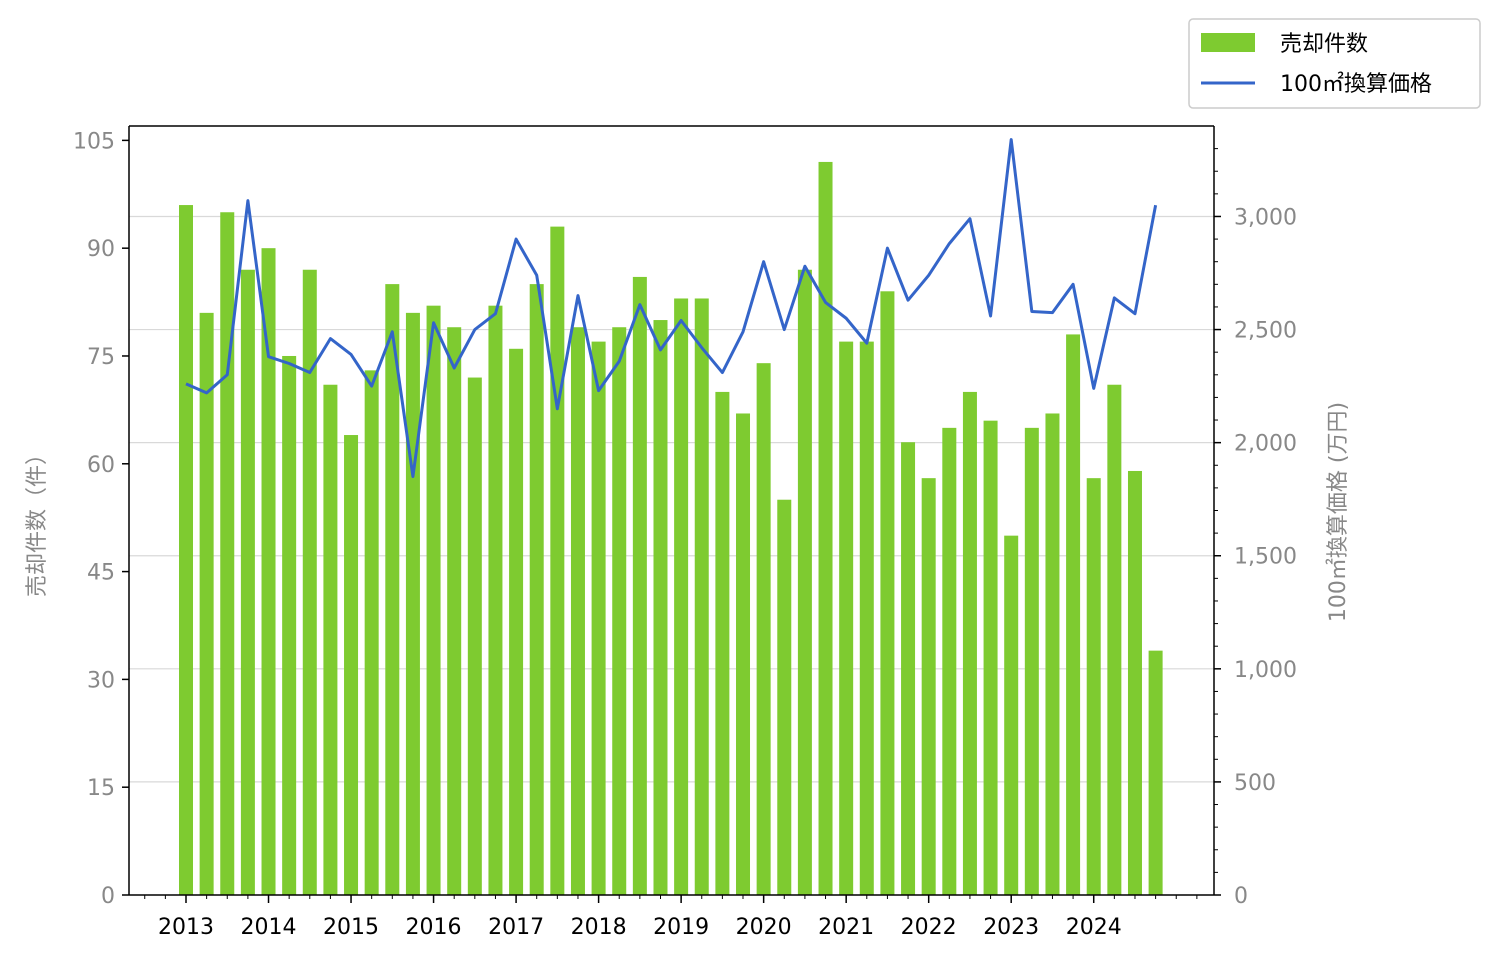  What do you see at coordinates (1011, 927) in the screenshot?
I see `x-tick-label: 2023` at bounding box center [1011, 927].